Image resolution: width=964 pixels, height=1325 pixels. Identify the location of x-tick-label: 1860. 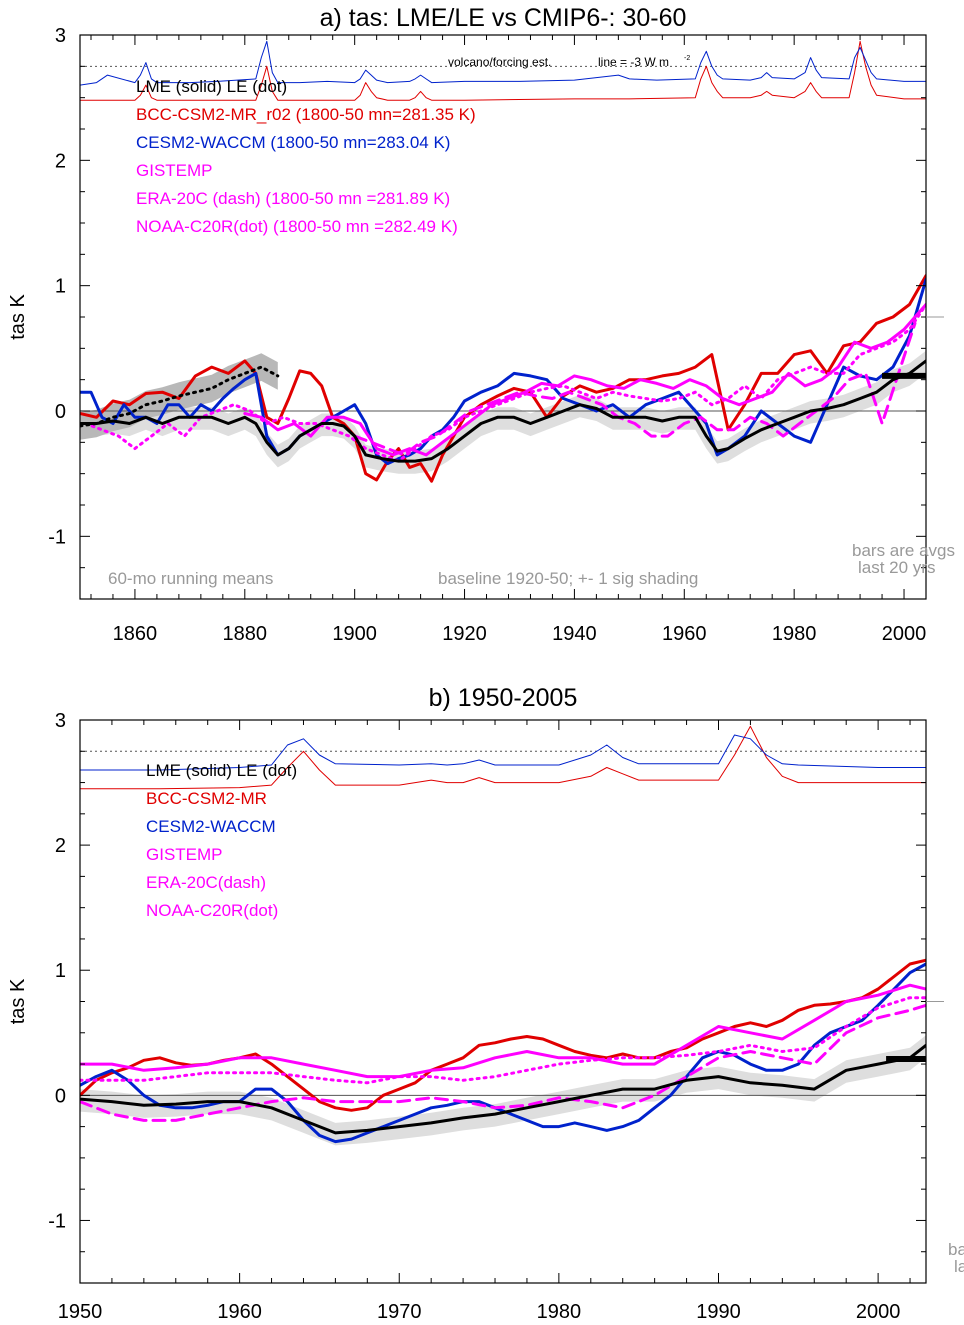
(135, 634).